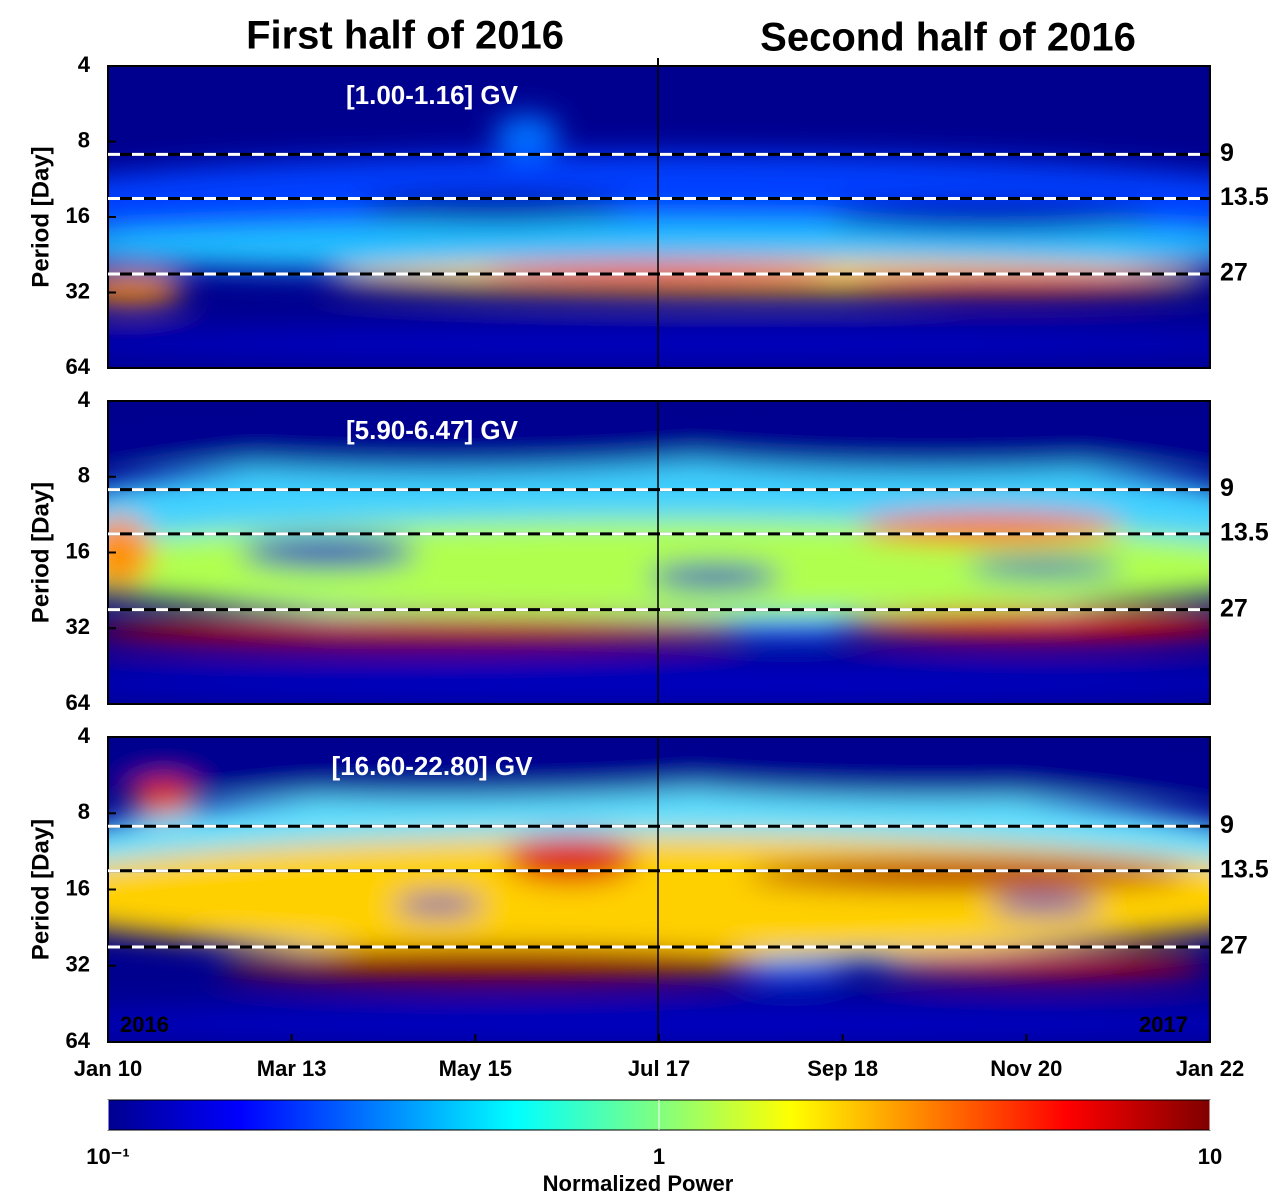  I want to click on x-tick-label: Jan 10, so click(108, 1068).